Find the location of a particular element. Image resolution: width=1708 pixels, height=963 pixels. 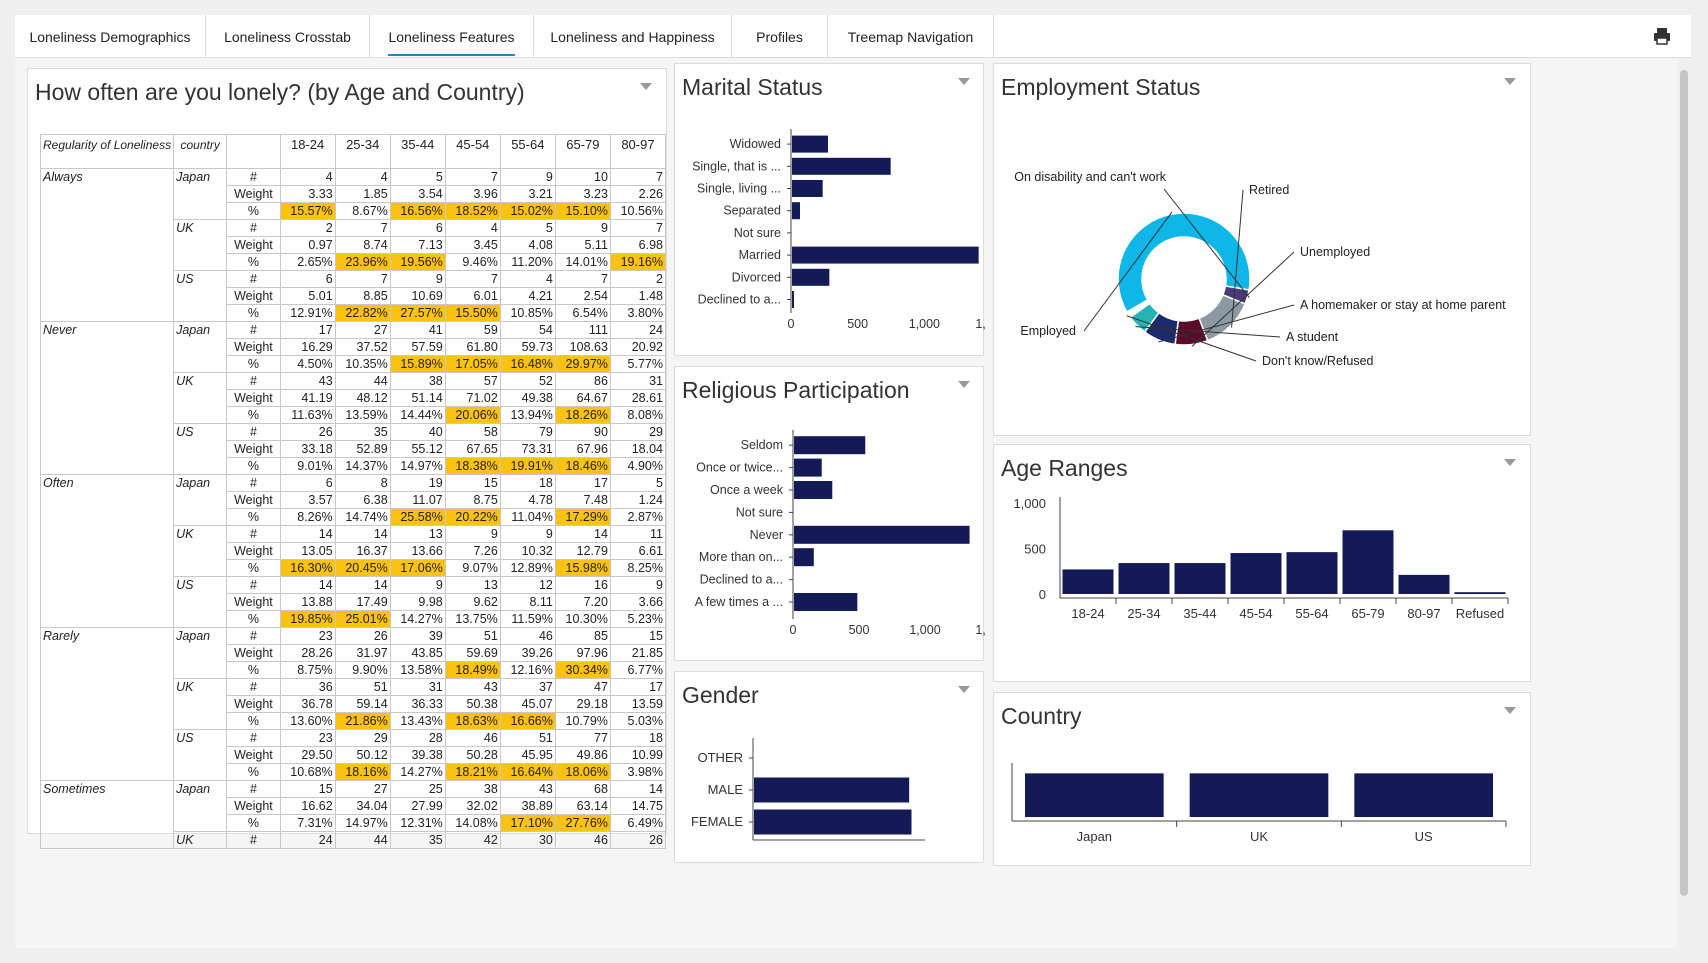

y-tick-label: 0 is located at coordinates (1042, 594).